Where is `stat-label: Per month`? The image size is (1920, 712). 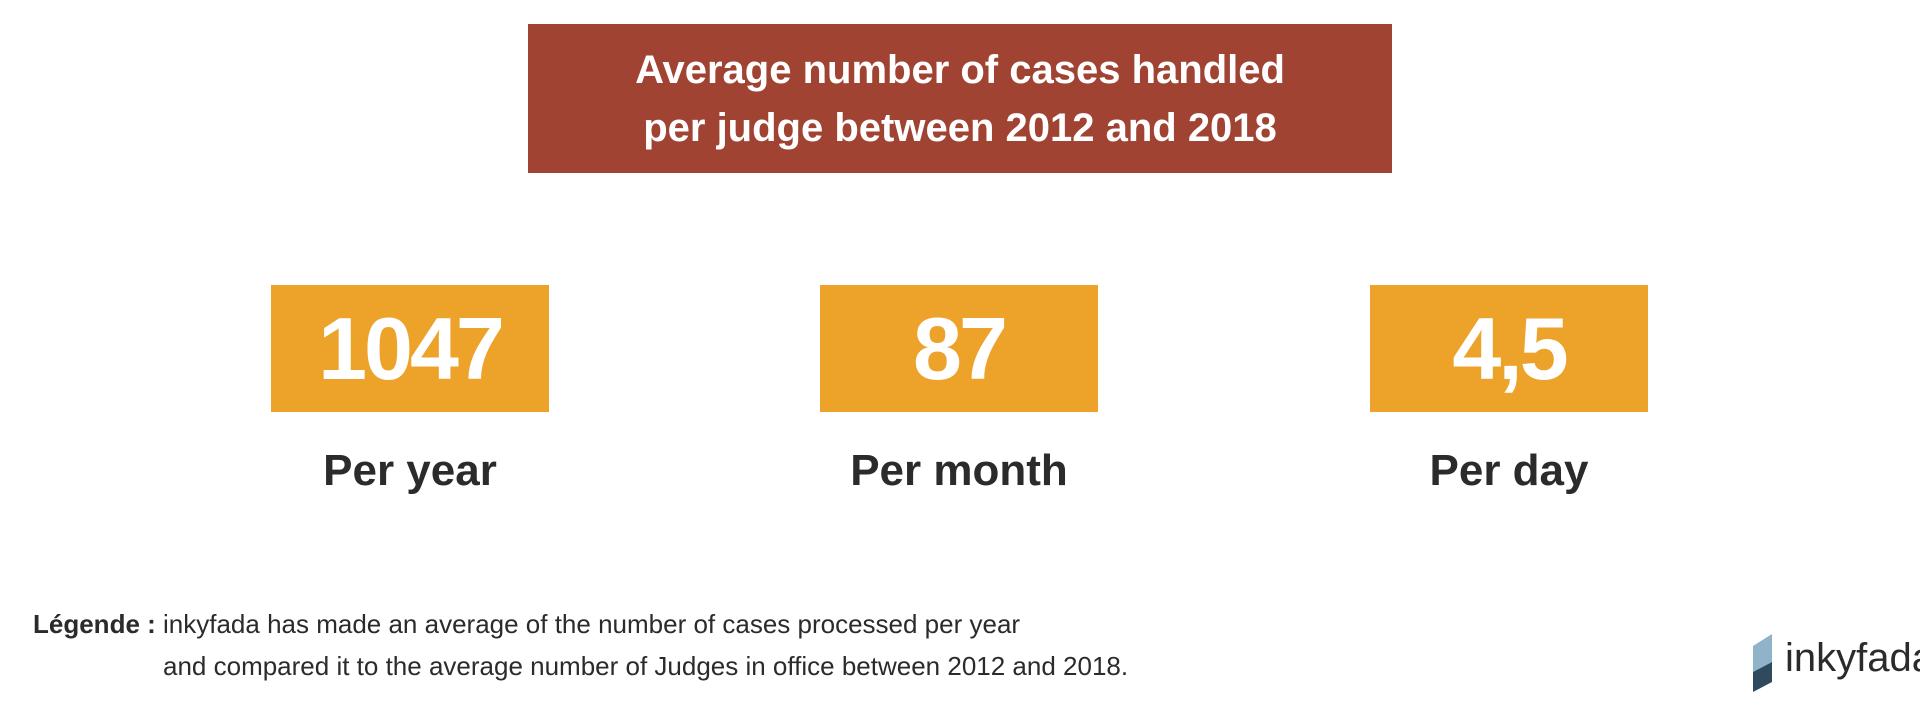 stat-label: Per month is located at coordinates (959, 470).